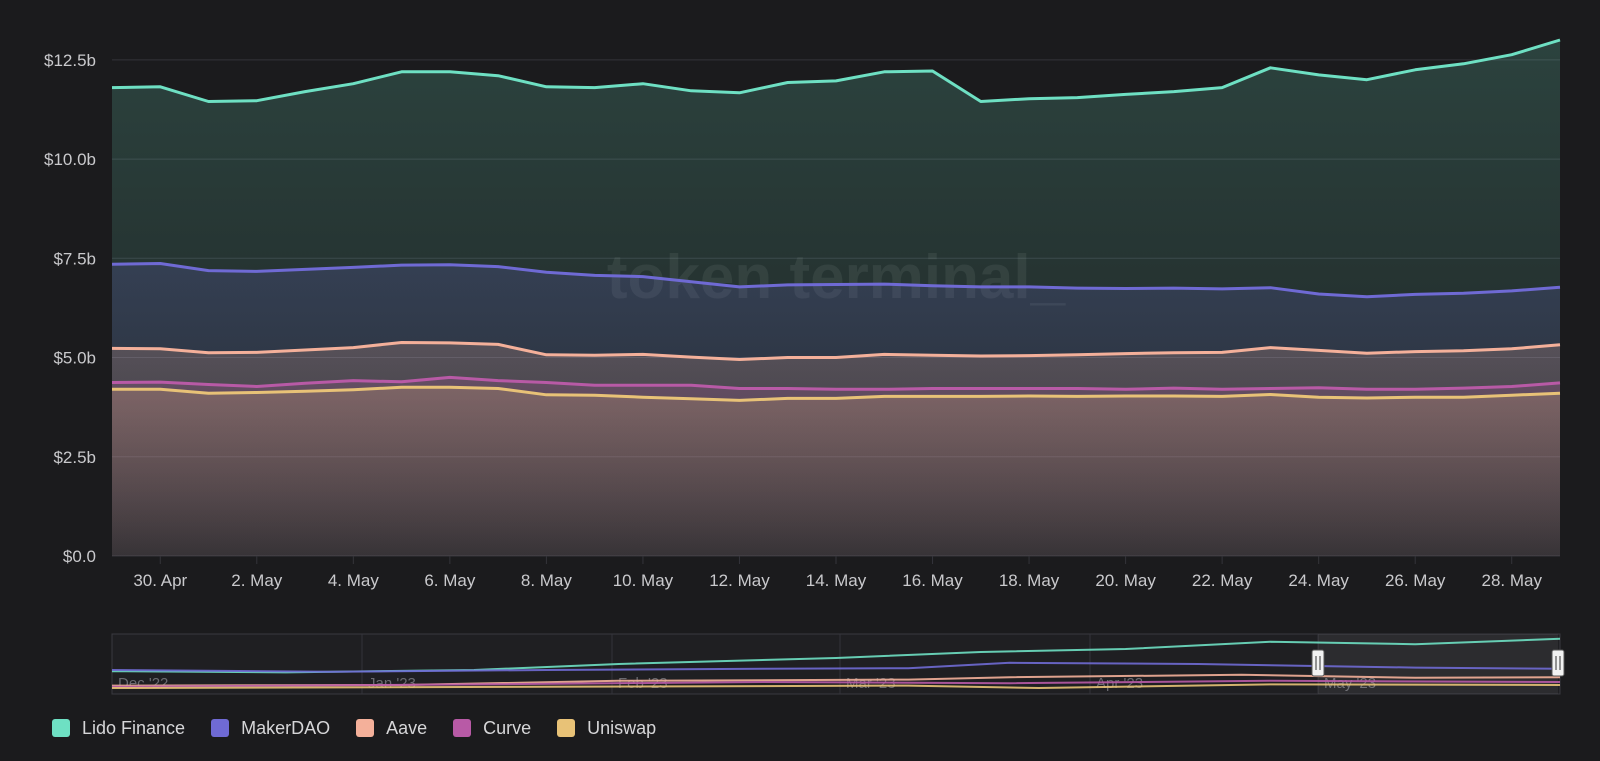 The width and height of the screenshot is (1600, 761). I want to click on x-tick-label: 12. May, so click(739, 580).